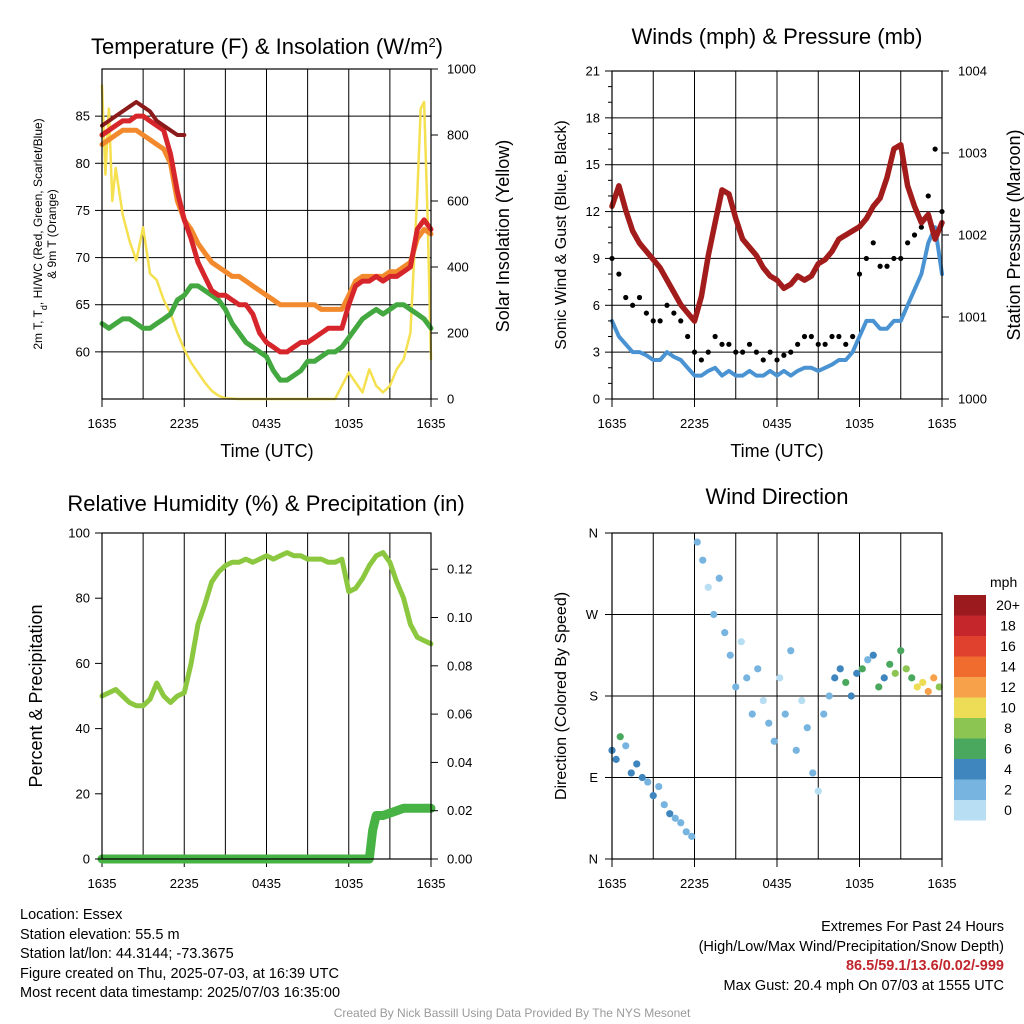  Describe the element at coordinates (593, 777) in the screenshot. I see `y-tick-label: E` at that location.